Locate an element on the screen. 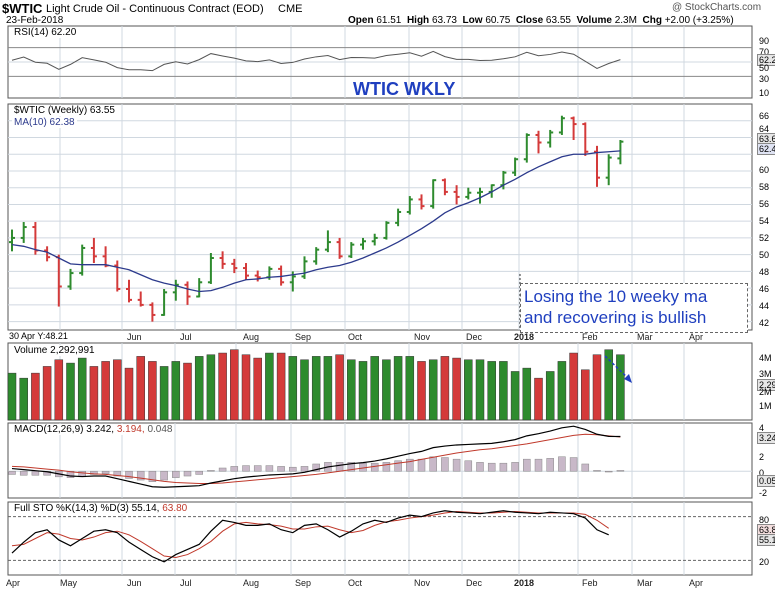 The height and width of the screenshot is (591, 775). rsi-tick: 10 is located at coordinates (764, 93).